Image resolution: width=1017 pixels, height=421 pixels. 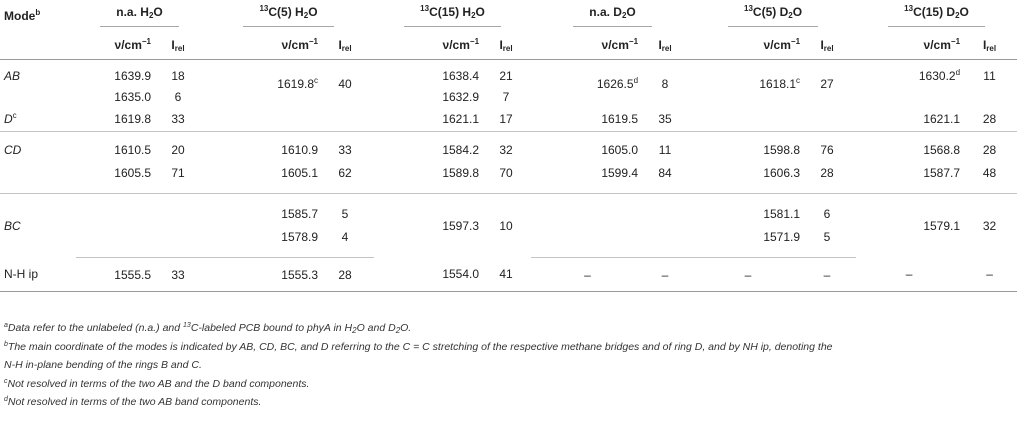 What do you see at coordinates (748, 241) in the screenshot?
I see `value-cell: 1571.9` at bounding box center [748, 241].